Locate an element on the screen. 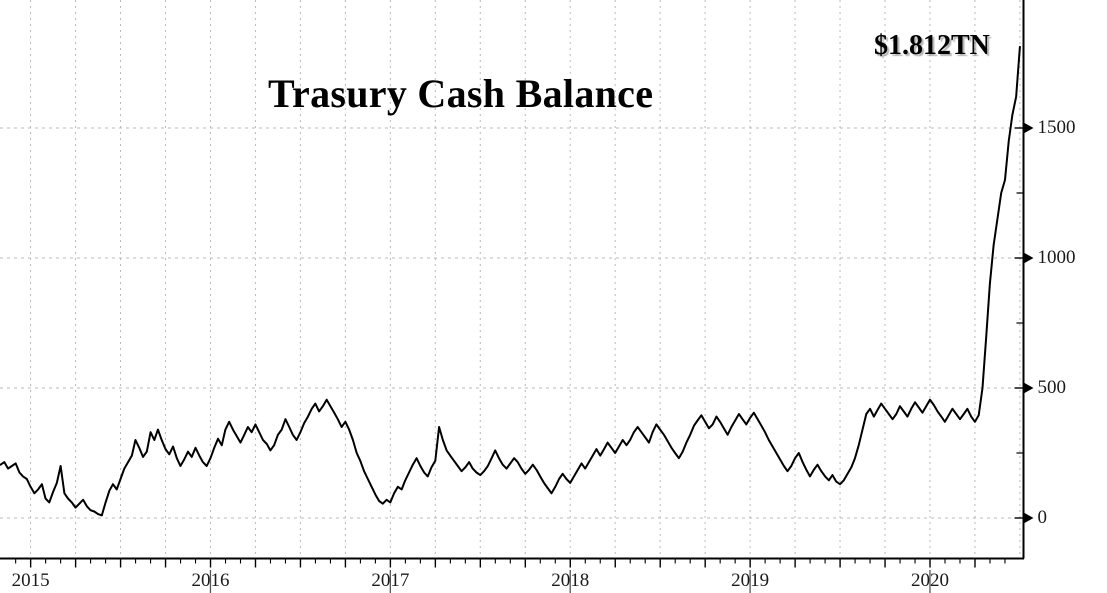 This screenshot has height=593, width=1107. x-axis-year-separators is located at coordinates (570, 581).